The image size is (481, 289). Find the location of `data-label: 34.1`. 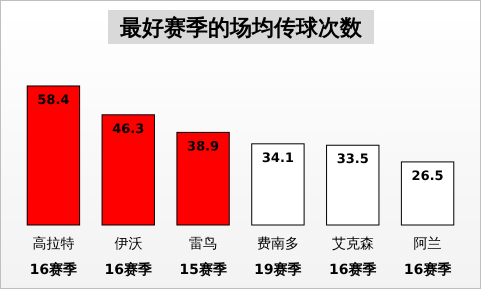

data-label: 34.1 is located at coordinates (278, 158).